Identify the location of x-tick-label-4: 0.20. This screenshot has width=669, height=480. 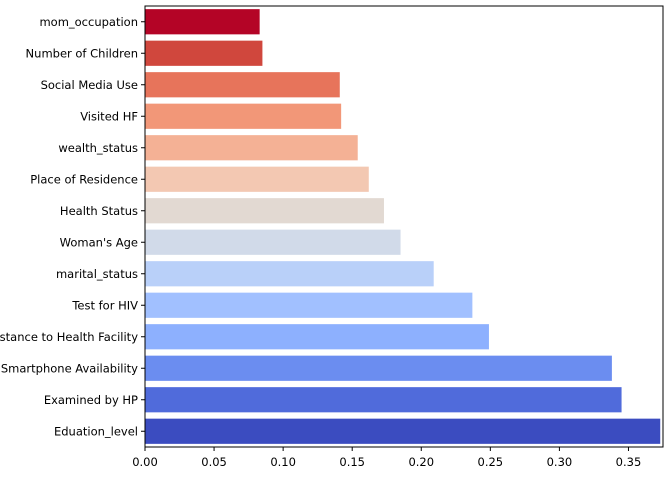
(421, 462).